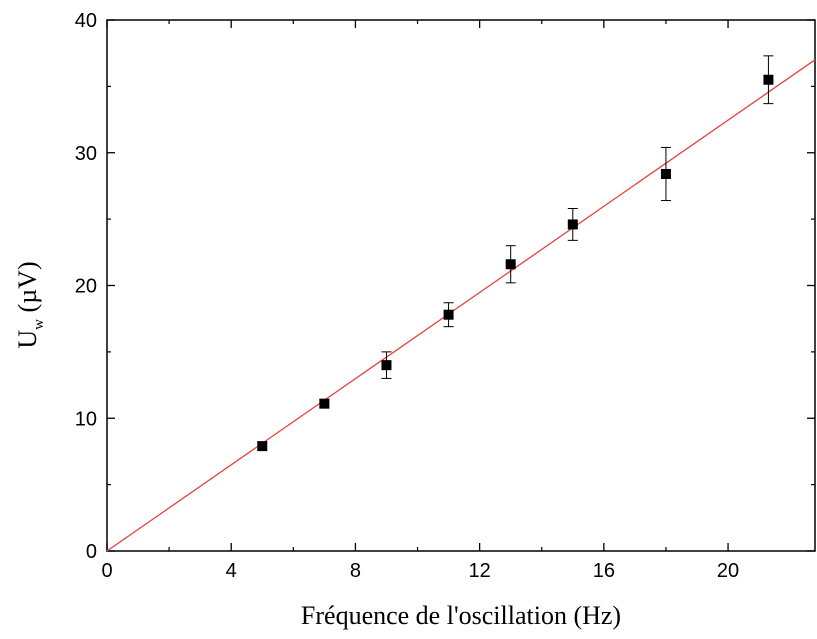 The image size is (817, 639). I want to click on x-axis-title: Fréquence de l'oscillation (Hz), so click(461, 615).